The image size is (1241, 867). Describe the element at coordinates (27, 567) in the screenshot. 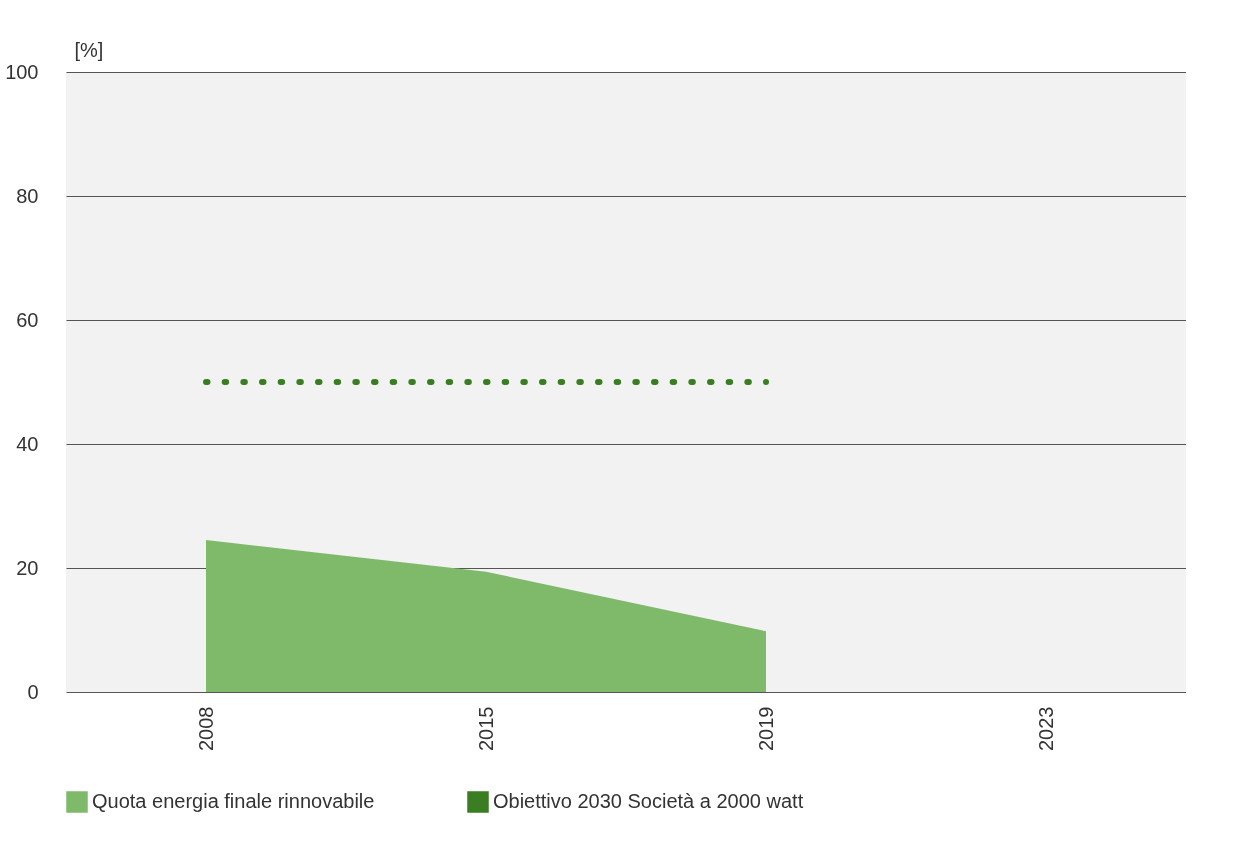

I see `y-tick-label: 20` at that location.